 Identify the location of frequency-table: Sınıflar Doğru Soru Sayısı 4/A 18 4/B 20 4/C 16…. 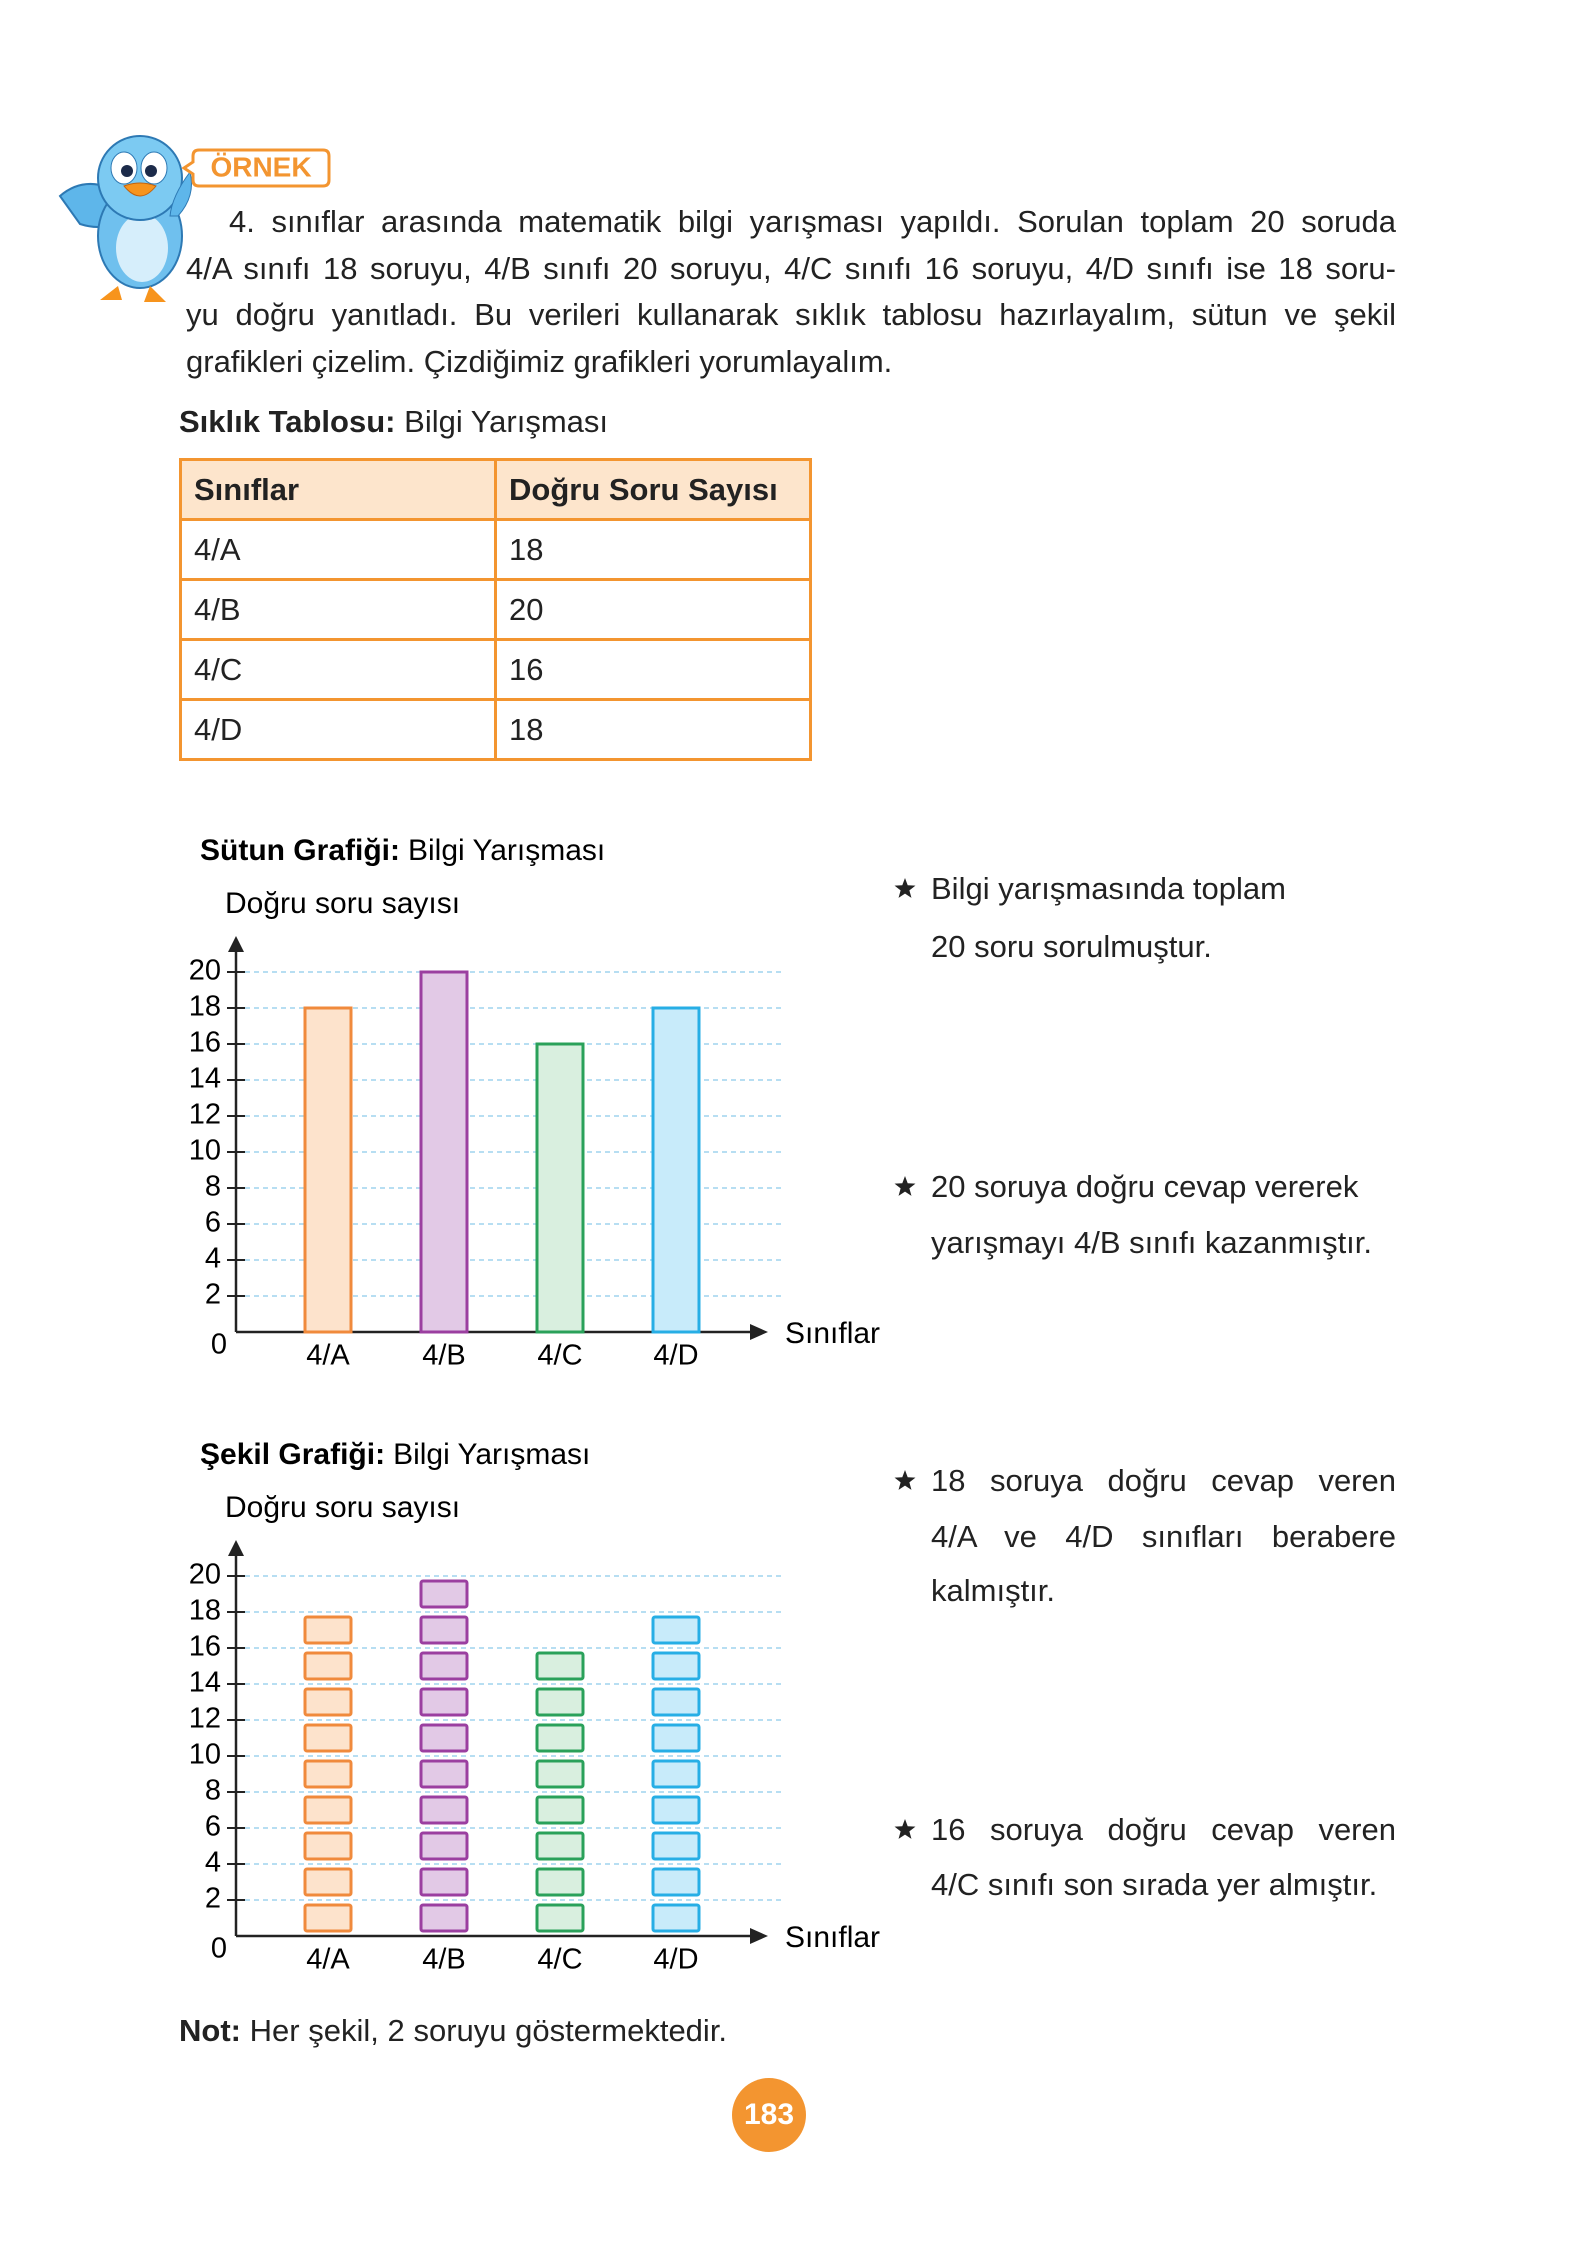
(495, 609).